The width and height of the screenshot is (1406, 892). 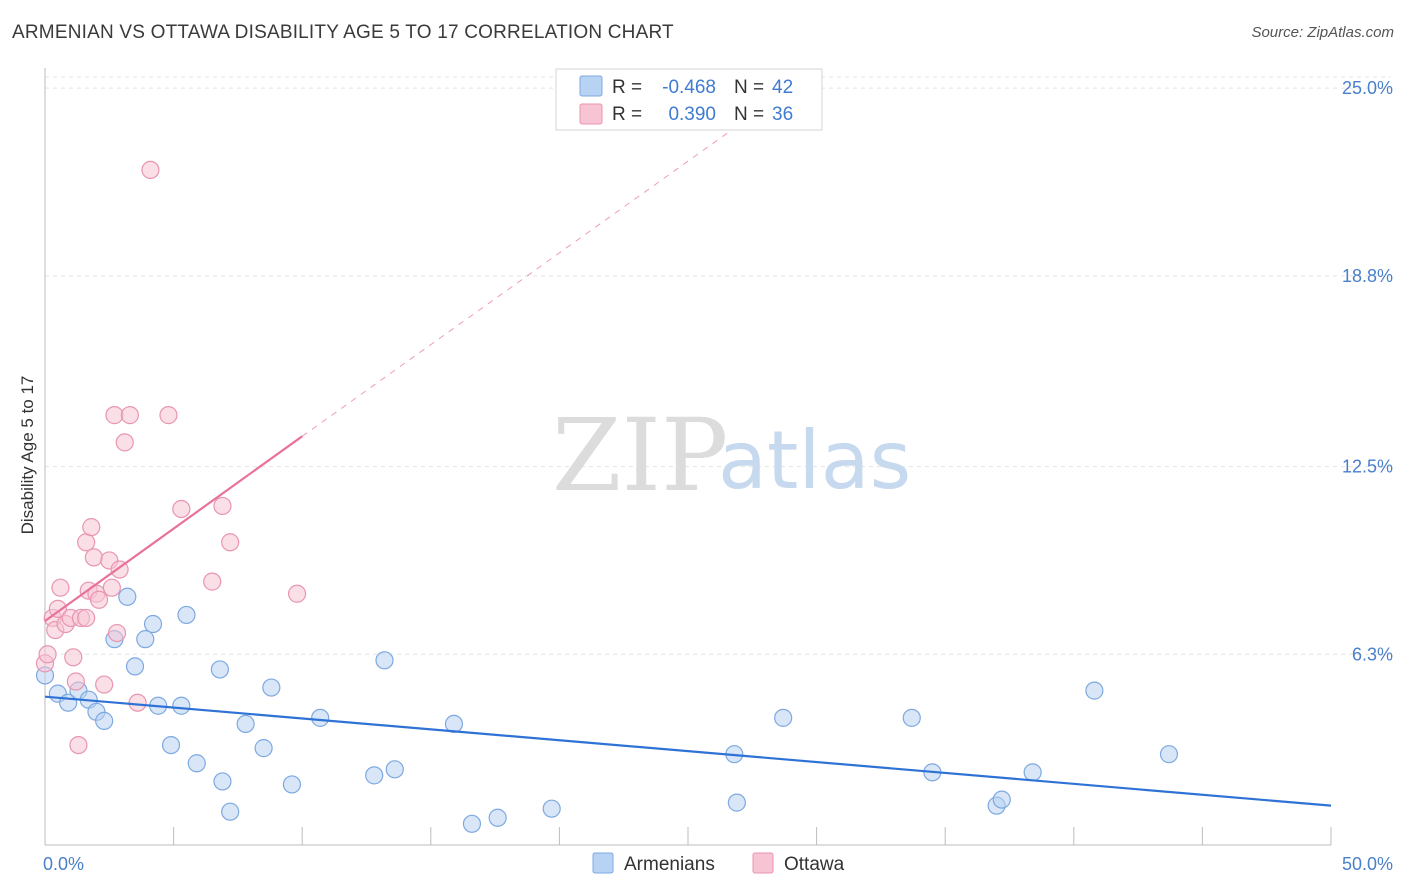 What do you see at coordinates (688, 751) in the screenshot?
I see `armenians-trend-line` at bounding box center [688, 751].